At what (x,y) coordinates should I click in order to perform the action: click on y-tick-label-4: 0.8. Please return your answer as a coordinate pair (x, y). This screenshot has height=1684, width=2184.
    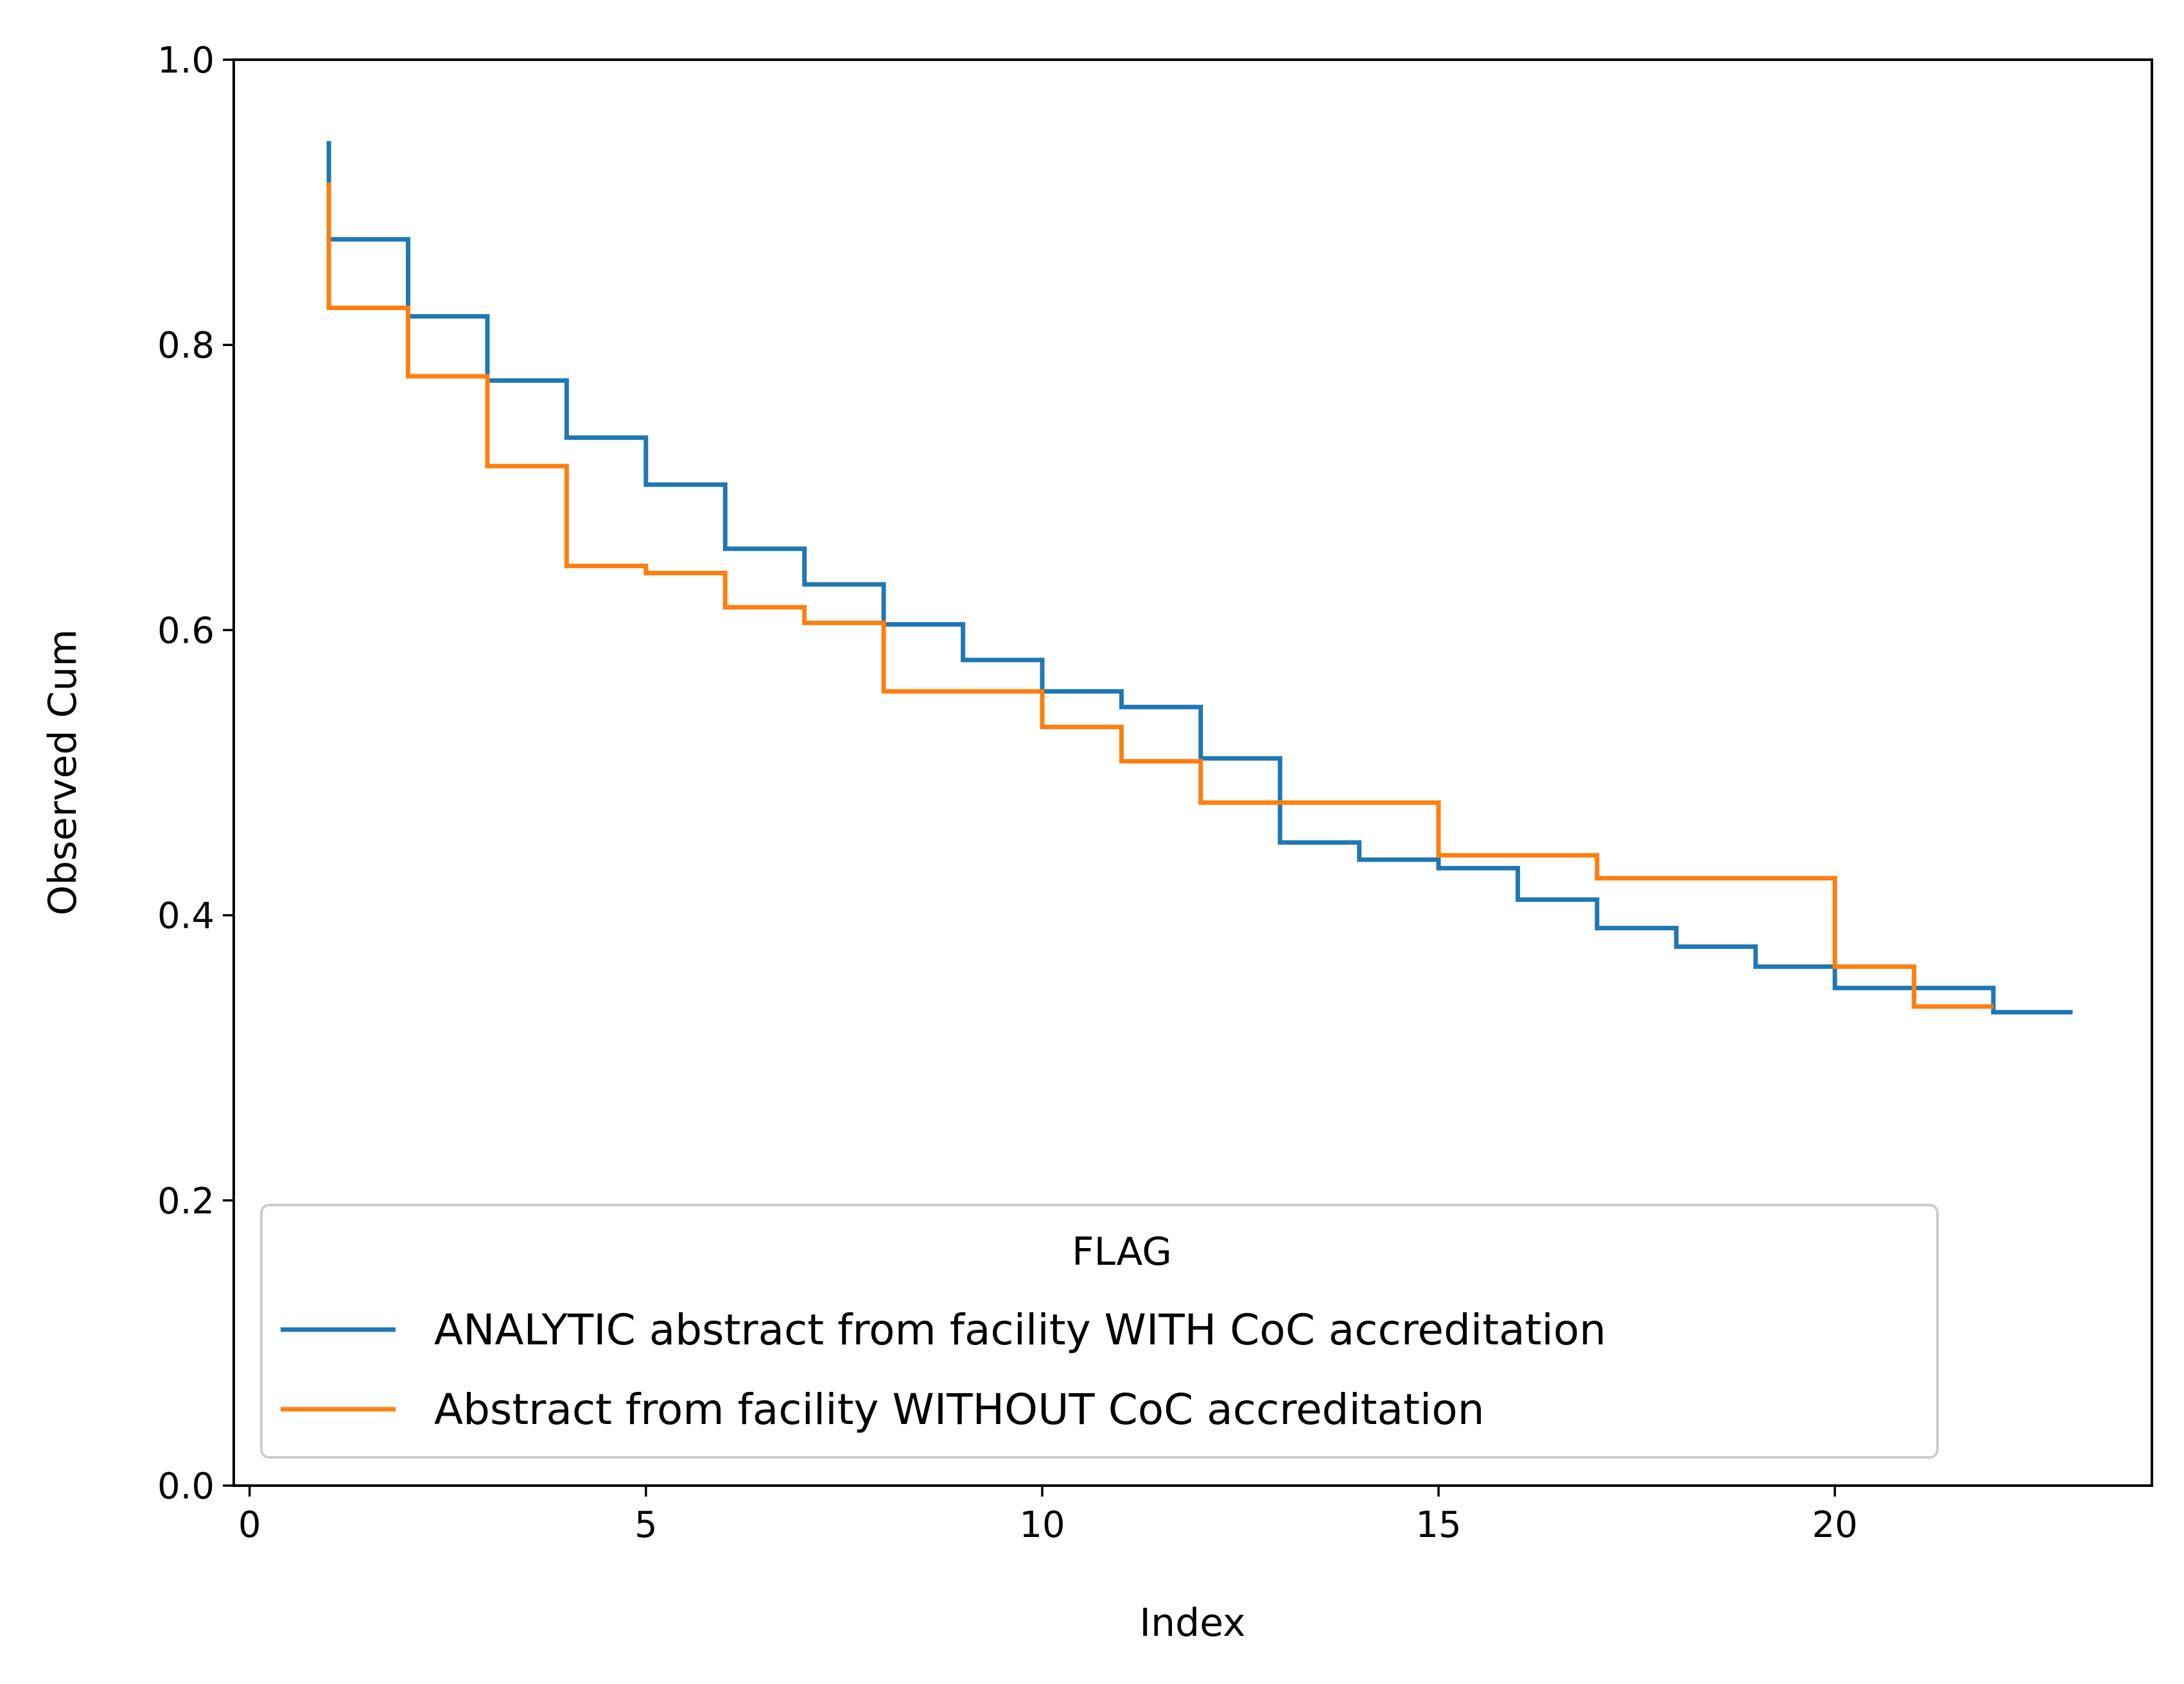
    Looking at the image, I should click on (185, 346).